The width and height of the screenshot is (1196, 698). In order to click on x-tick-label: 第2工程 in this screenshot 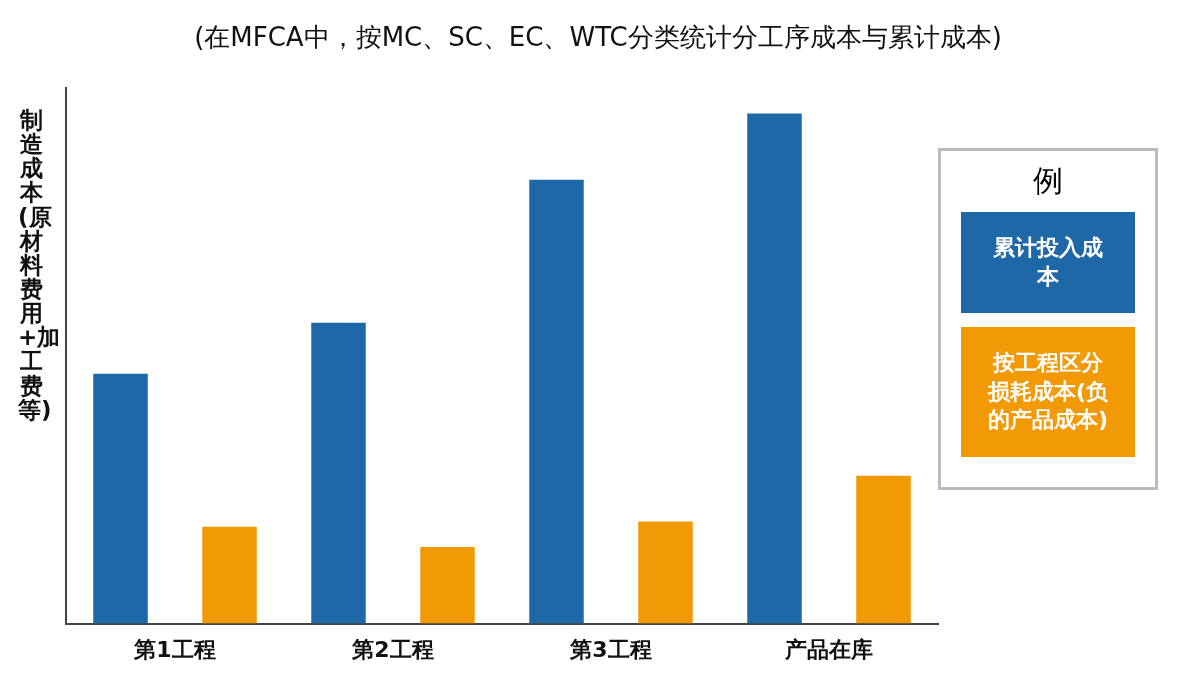, I will do `click(392, 649)`.